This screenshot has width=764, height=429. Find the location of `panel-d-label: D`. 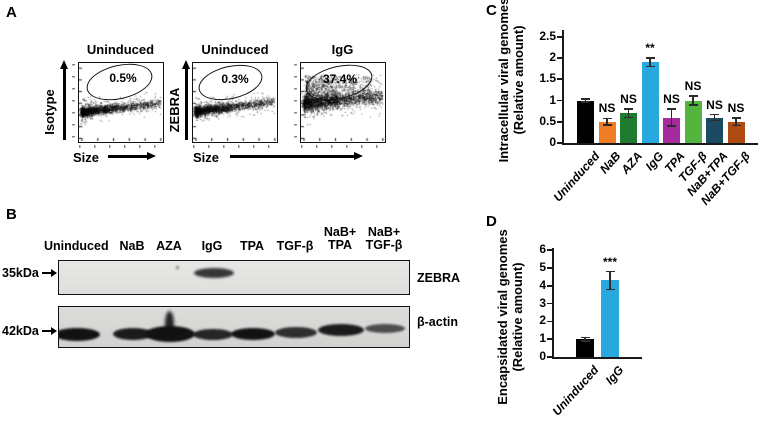

panel-d-label: D is located at coordinates (491, 221).